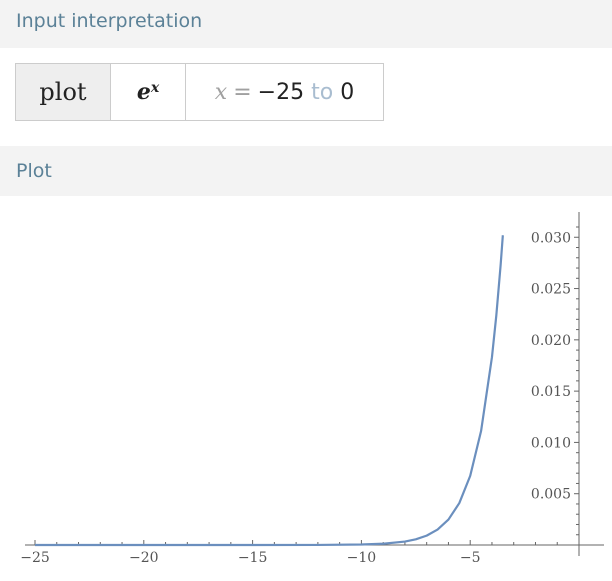 The image size is (612, 581). What do you see at coordinates (155, 88) in the screenshot?
I see `function-exponent: x` at bounding box center [155, 88].